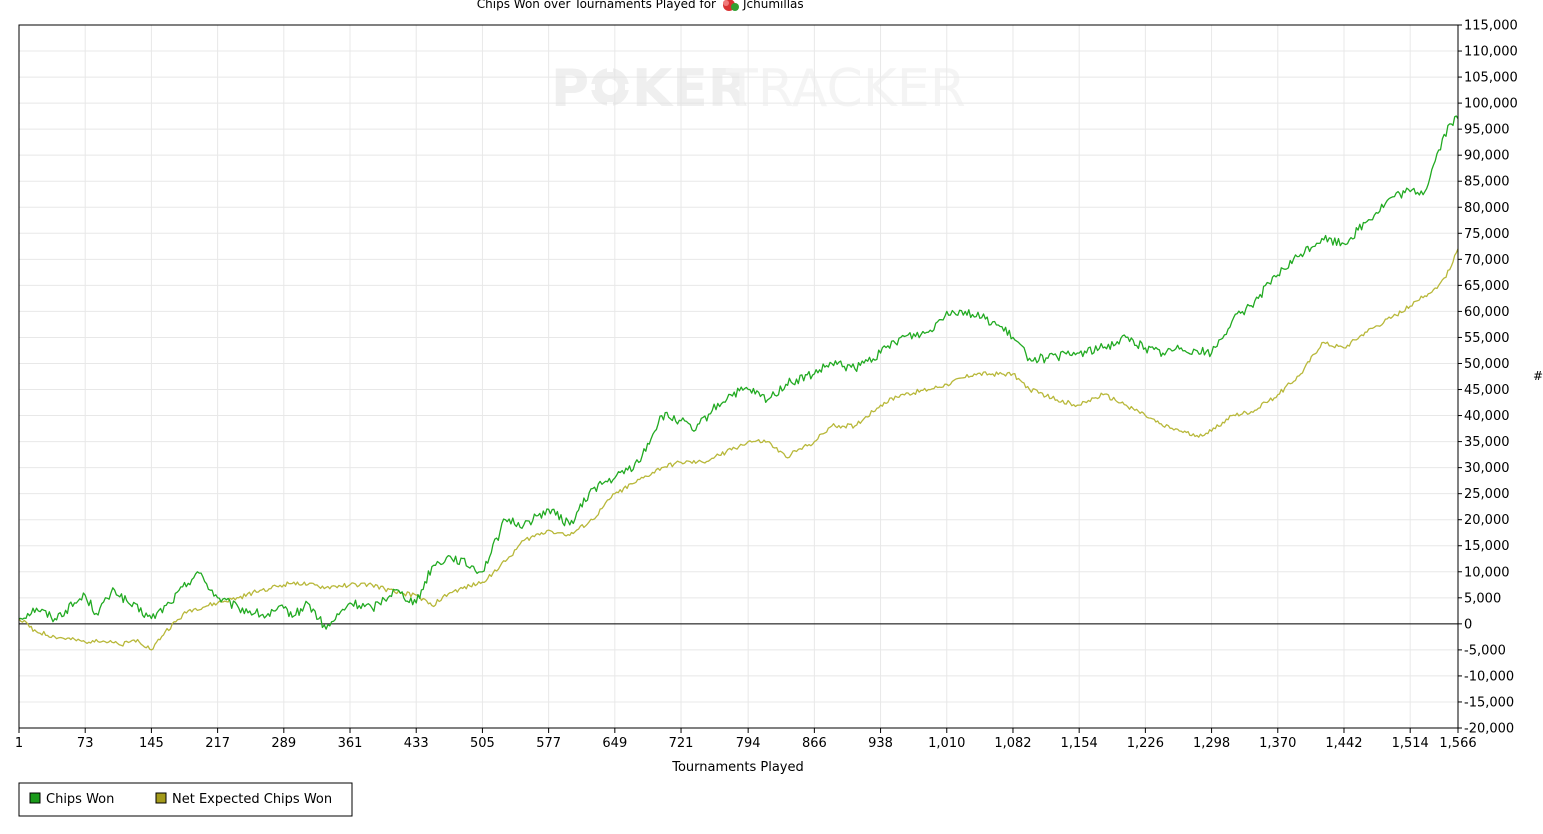 The height and width of the screenshot is (834, 1543). Describe the element at coordinates (1468, 624) in the screenshot. I see `y-tick-label: 0` at that location.